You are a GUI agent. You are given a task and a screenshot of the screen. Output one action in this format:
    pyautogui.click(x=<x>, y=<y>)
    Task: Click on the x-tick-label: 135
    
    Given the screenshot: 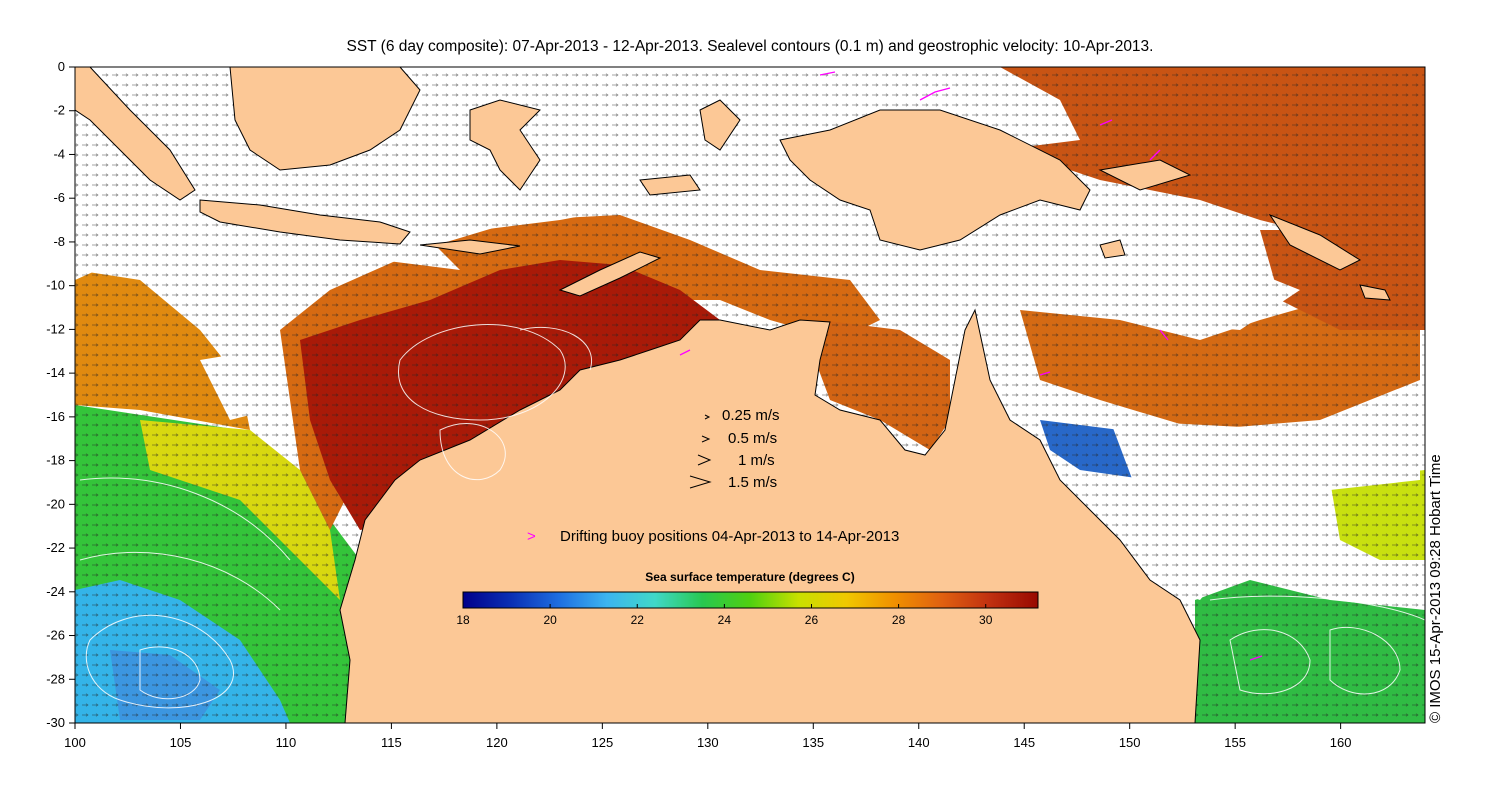 What is the action you would take?
    pyautogui.click(x=813, y=742)
    